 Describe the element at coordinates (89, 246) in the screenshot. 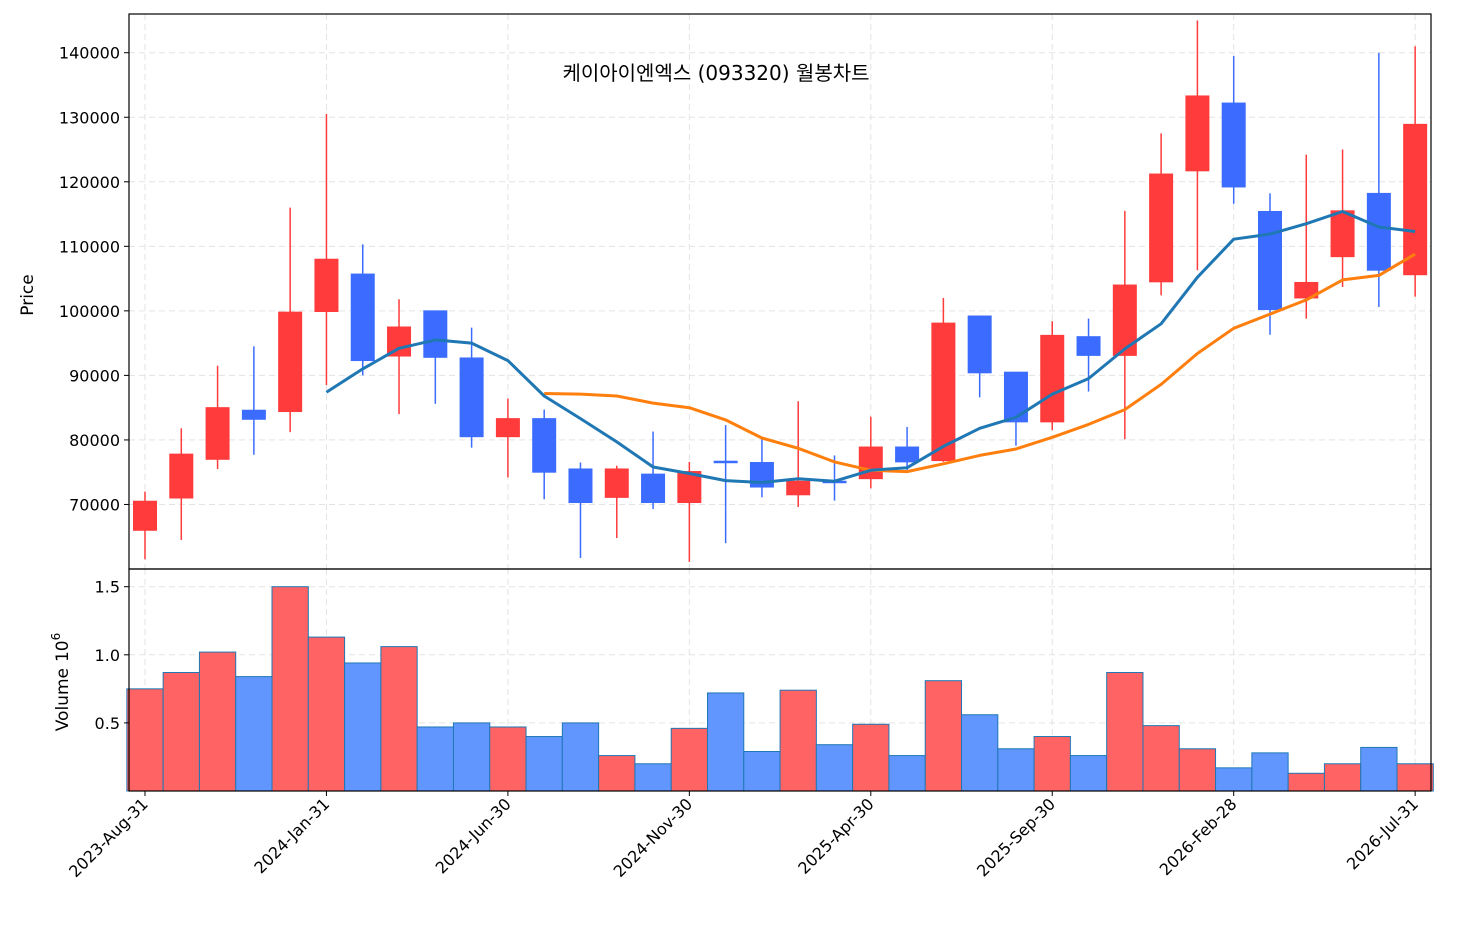

I see `price-tick-label: 110000` at that location.